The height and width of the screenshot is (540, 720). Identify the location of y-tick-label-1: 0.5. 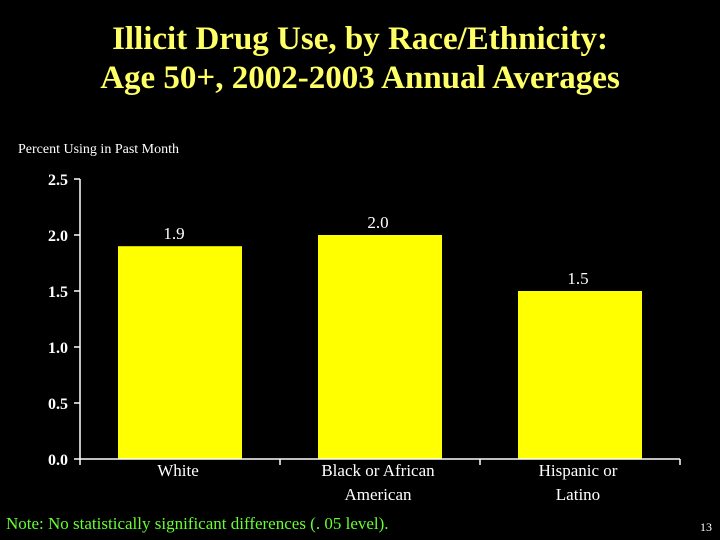
(58, 404).